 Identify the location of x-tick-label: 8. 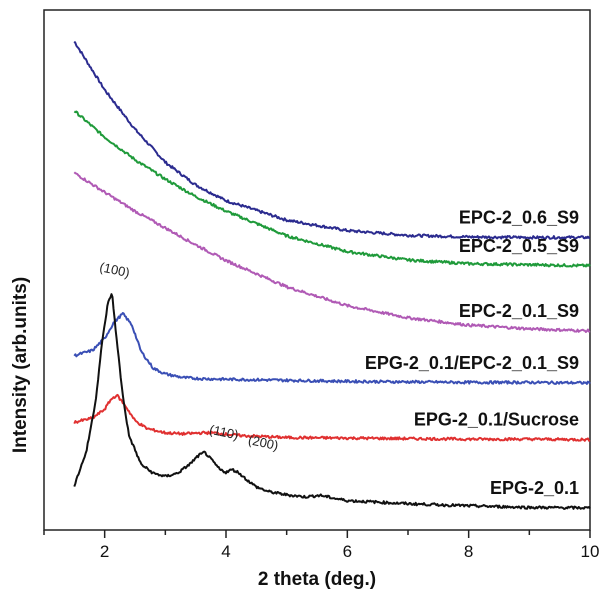
(468, 551).